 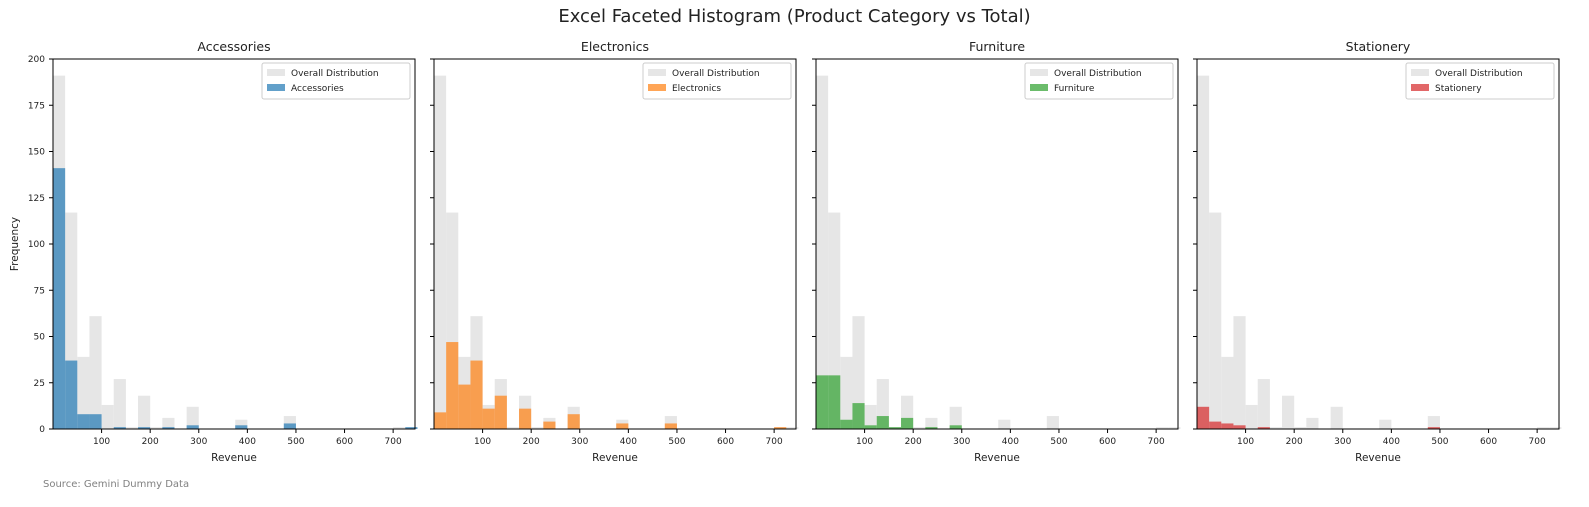 I want to click on y-tick-label: 125, so click(x=36, y=199).